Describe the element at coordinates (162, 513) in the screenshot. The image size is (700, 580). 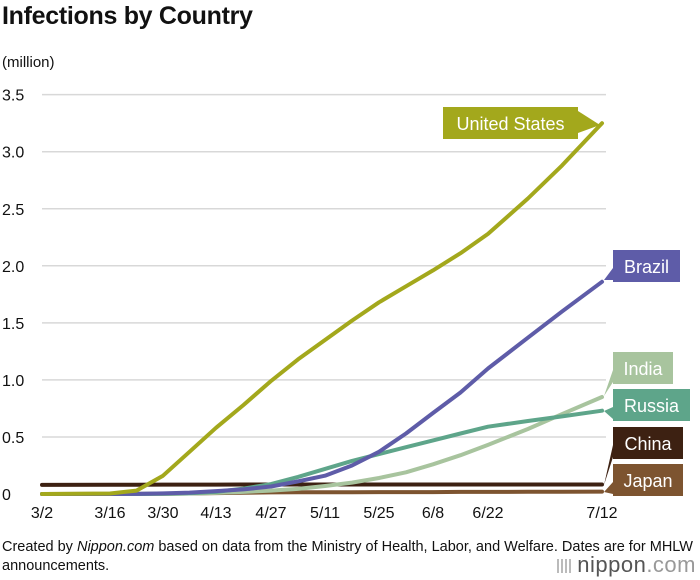
I see `x-tick-label: 3/30` at that location.